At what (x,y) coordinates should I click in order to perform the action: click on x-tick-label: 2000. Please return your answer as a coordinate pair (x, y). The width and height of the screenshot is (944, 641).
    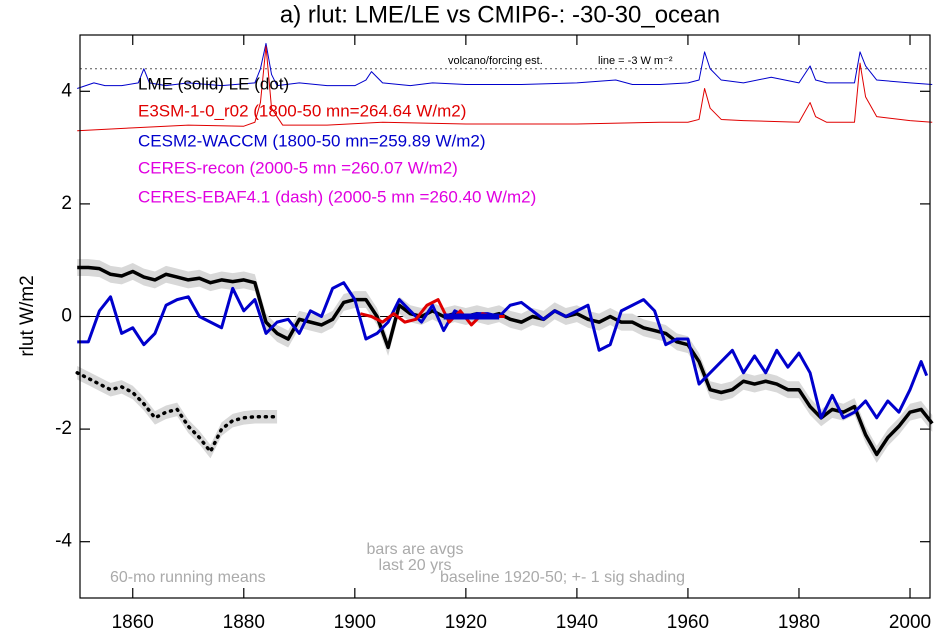
    Looking at the image, I should click on (910, 622).